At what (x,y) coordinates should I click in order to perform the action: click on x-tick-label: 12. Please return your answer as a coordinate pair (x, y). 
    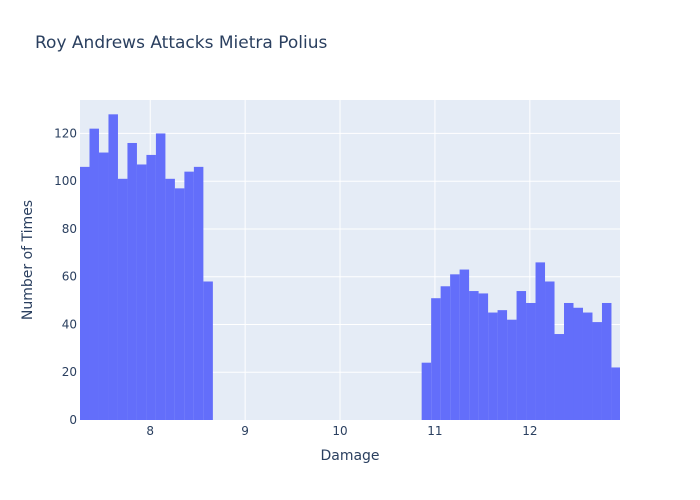
    Looking at the image, I should click on (529, 431).